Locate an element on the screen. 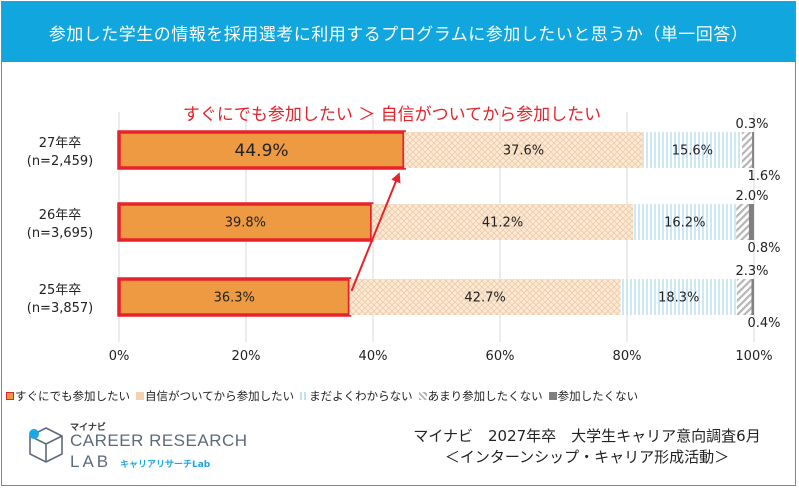 The height and width of the screenshot is (489, 799). comparison-annotation: すぐにでも参加したい ＞ 自信がついてから参加したい is located at coordinates (392, 115).